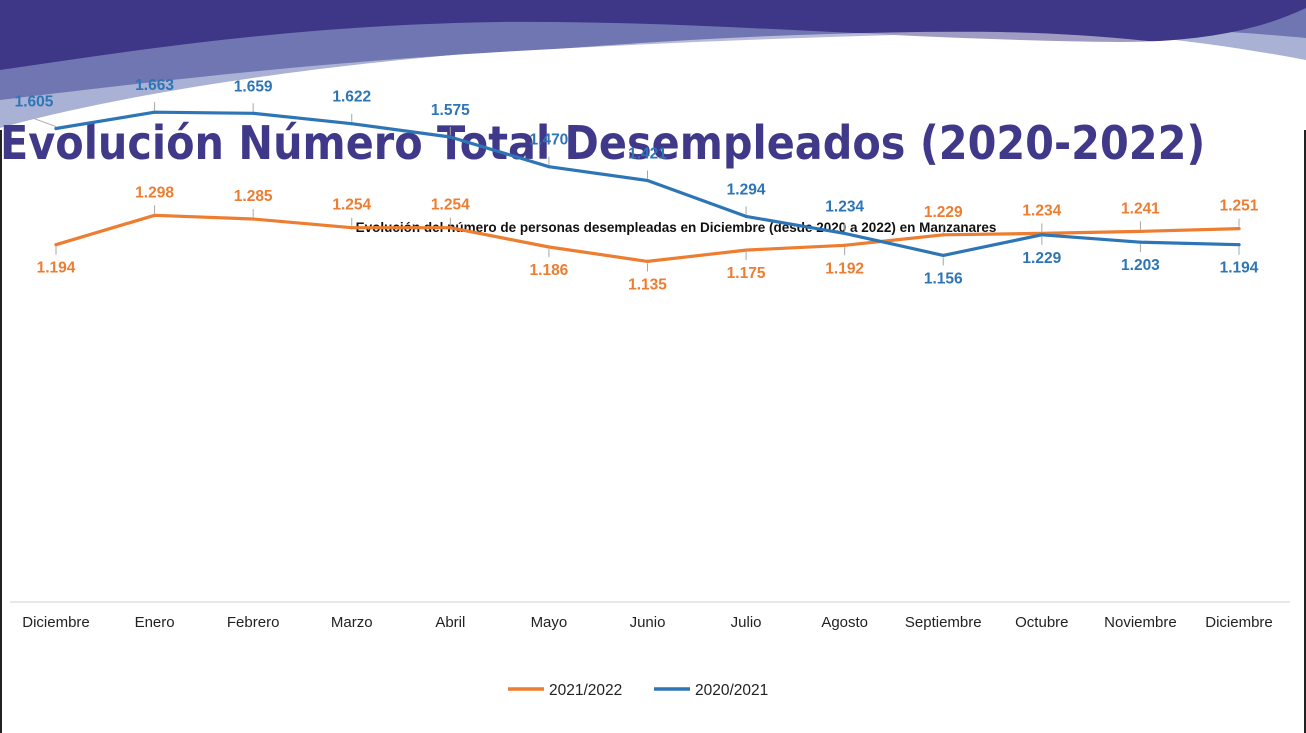 The height and width of the screenshot is (733, 1306). Describe the element at coordinates (352, 622) in the screenshot. I see `x-tick-label: Marzo` at that location.